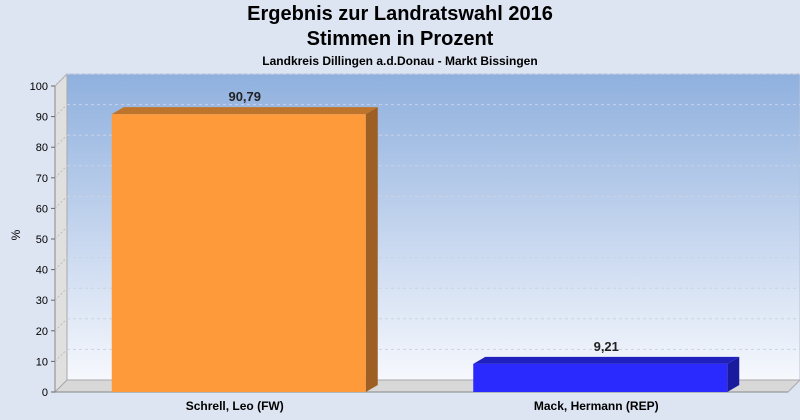 The width and height of the screenshot is (800, 420). Describe the element at coordinates (45, 393) in the screenshot. I see `y-tick-label: 0` at that location.